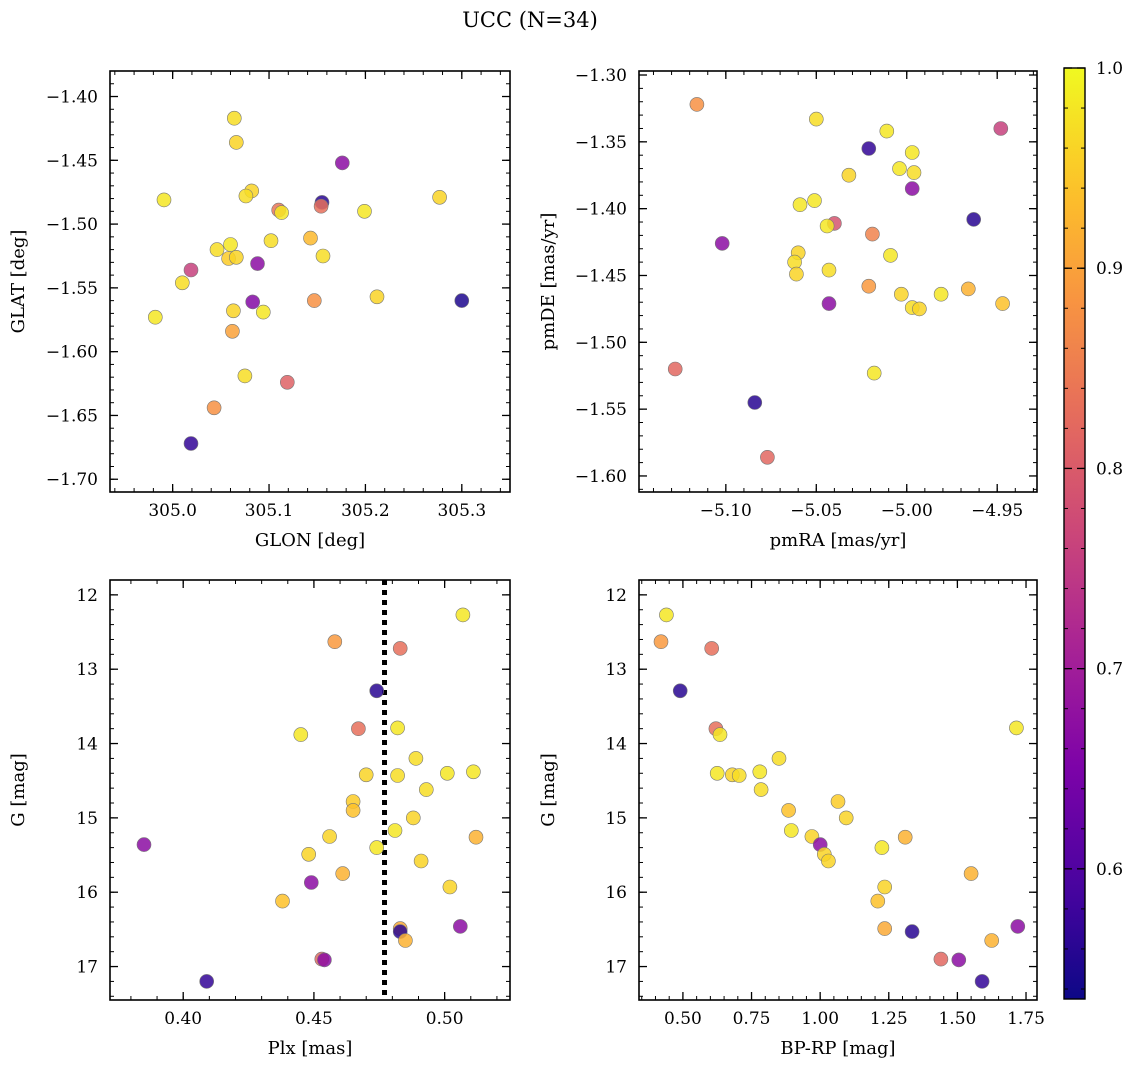  Describe the element at coordinates (72, 416) in the screenshot. I see `y-tick-label: −1.65` at that location.